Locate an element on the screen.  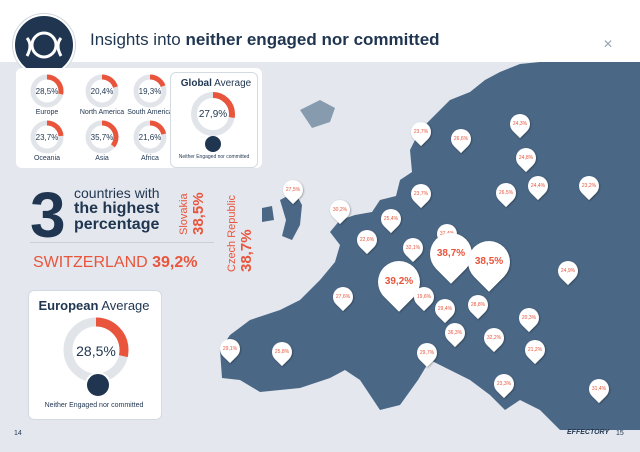
region-value: 21,6% is located at coordinates (150, 137).